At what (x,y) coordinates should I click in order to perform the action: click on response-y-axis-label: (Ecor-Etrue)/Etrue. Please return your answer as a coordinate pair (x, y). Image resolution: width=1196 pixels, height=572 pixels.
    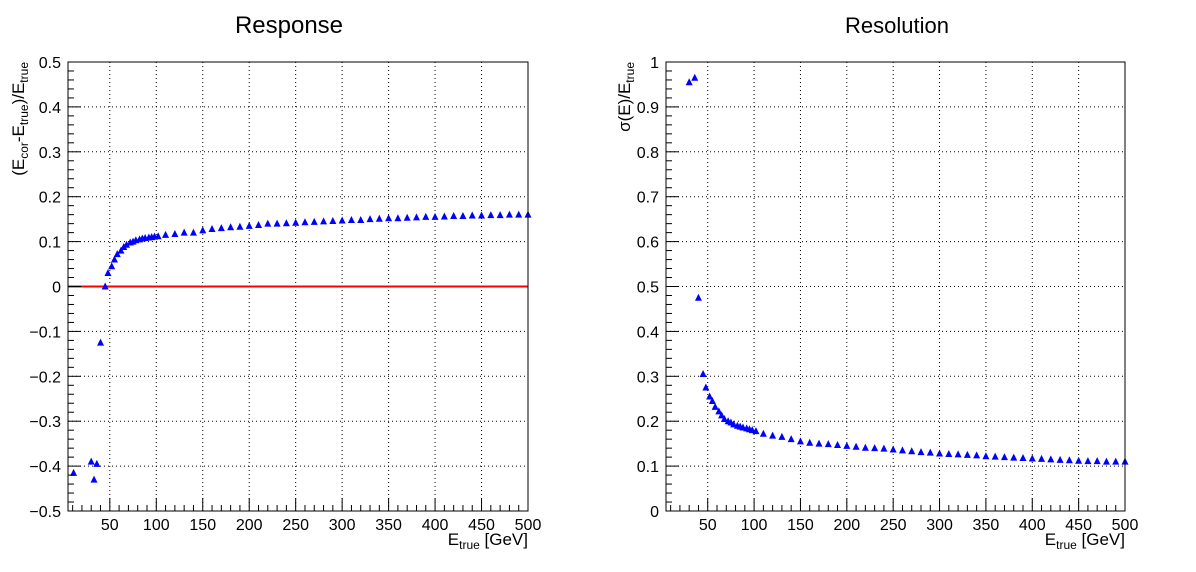
    Looking at the image, I should click on (20, 119).